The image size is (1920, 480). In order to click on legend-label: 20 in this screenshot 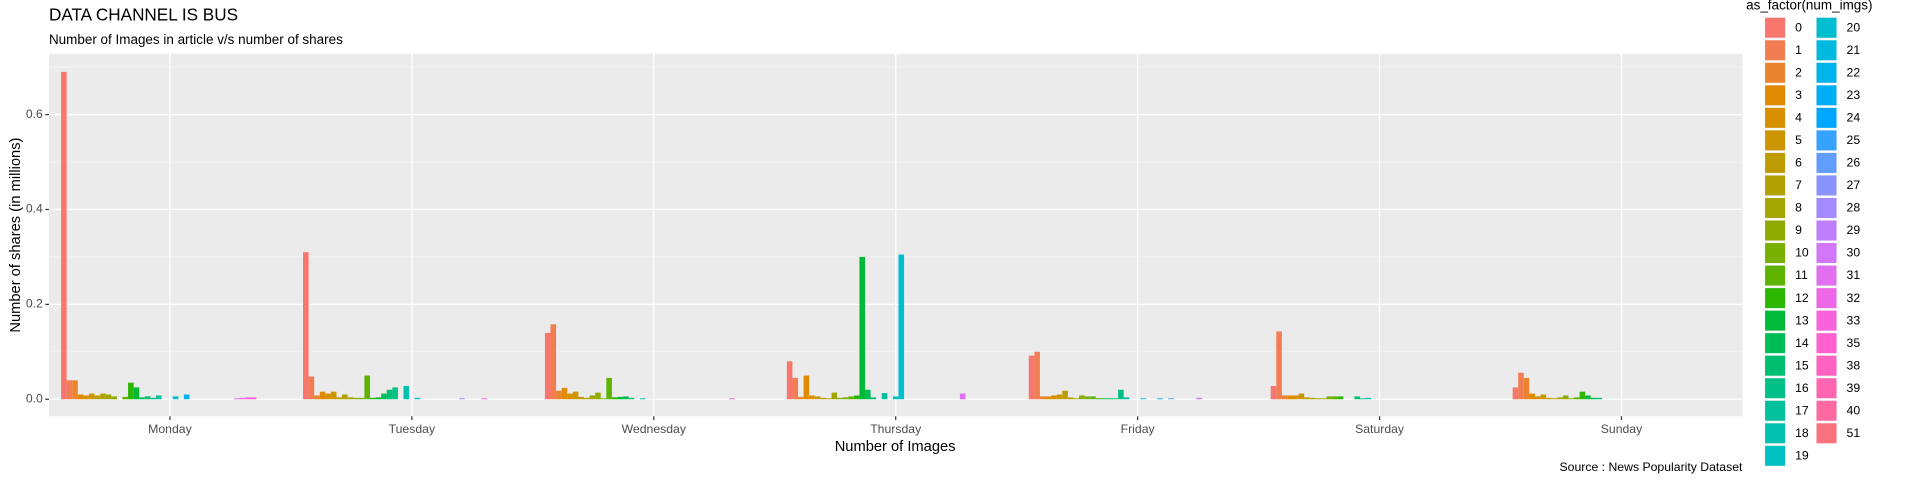, I will do `click(1854, 27)`.